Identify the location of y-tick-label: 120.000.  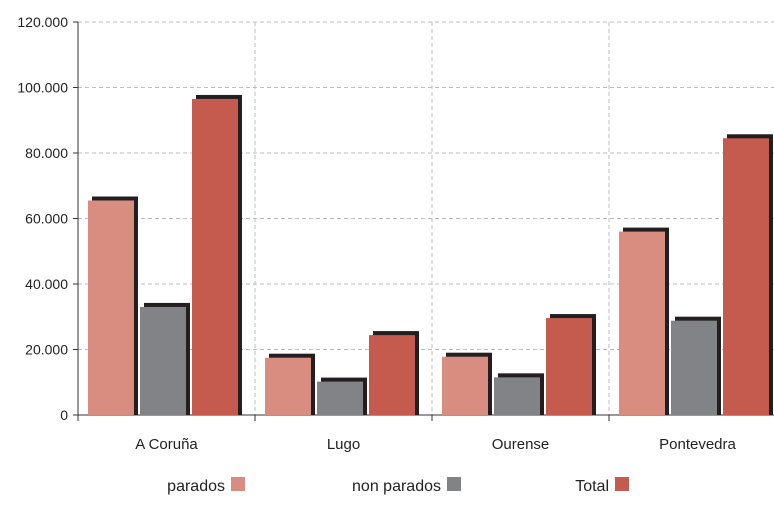
(42, 22).